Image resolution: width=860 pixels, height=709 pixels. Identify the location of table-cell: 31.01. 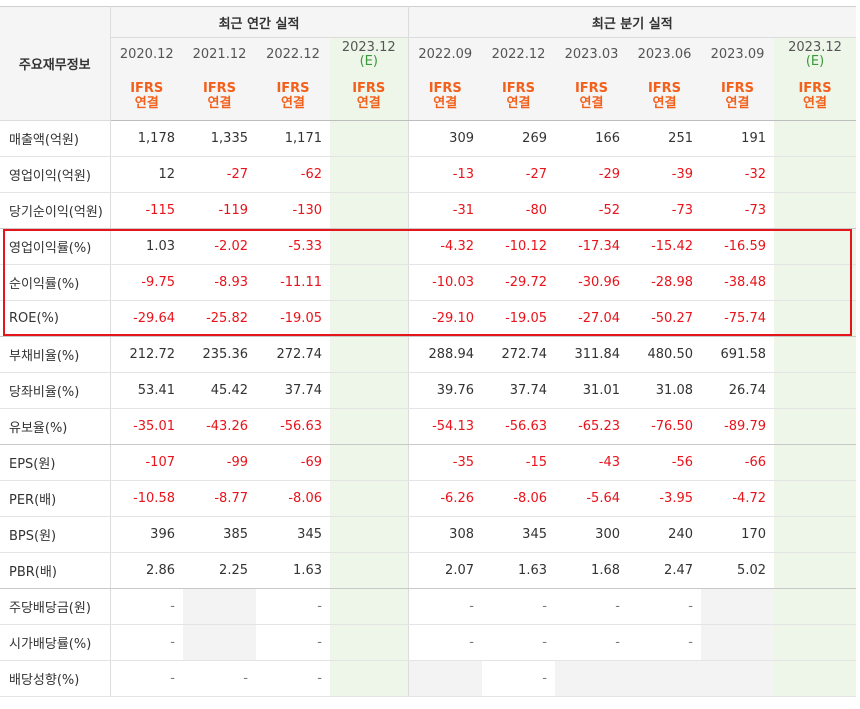
(591, 390).